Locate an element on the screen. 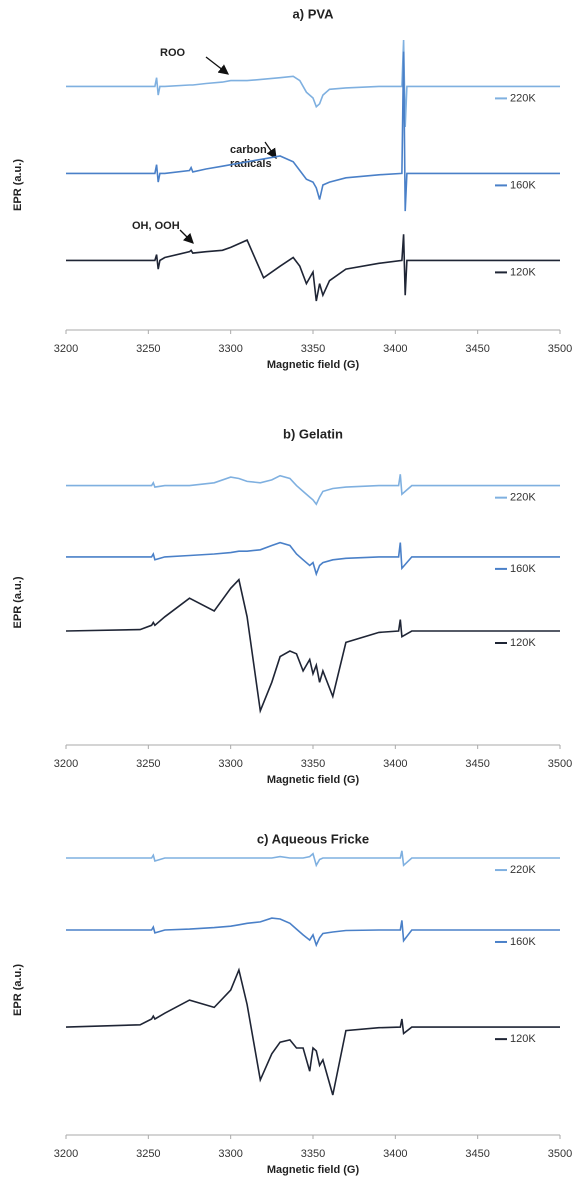 The height and width of the screenshot is (1177, 585). chart-title: a) PVA is located at coordinates (314, 13).